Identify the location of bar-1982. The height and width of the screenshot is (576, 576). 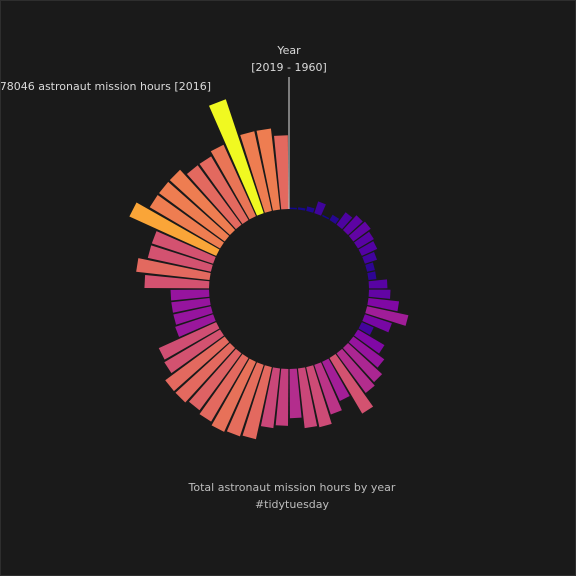
(362, 362).